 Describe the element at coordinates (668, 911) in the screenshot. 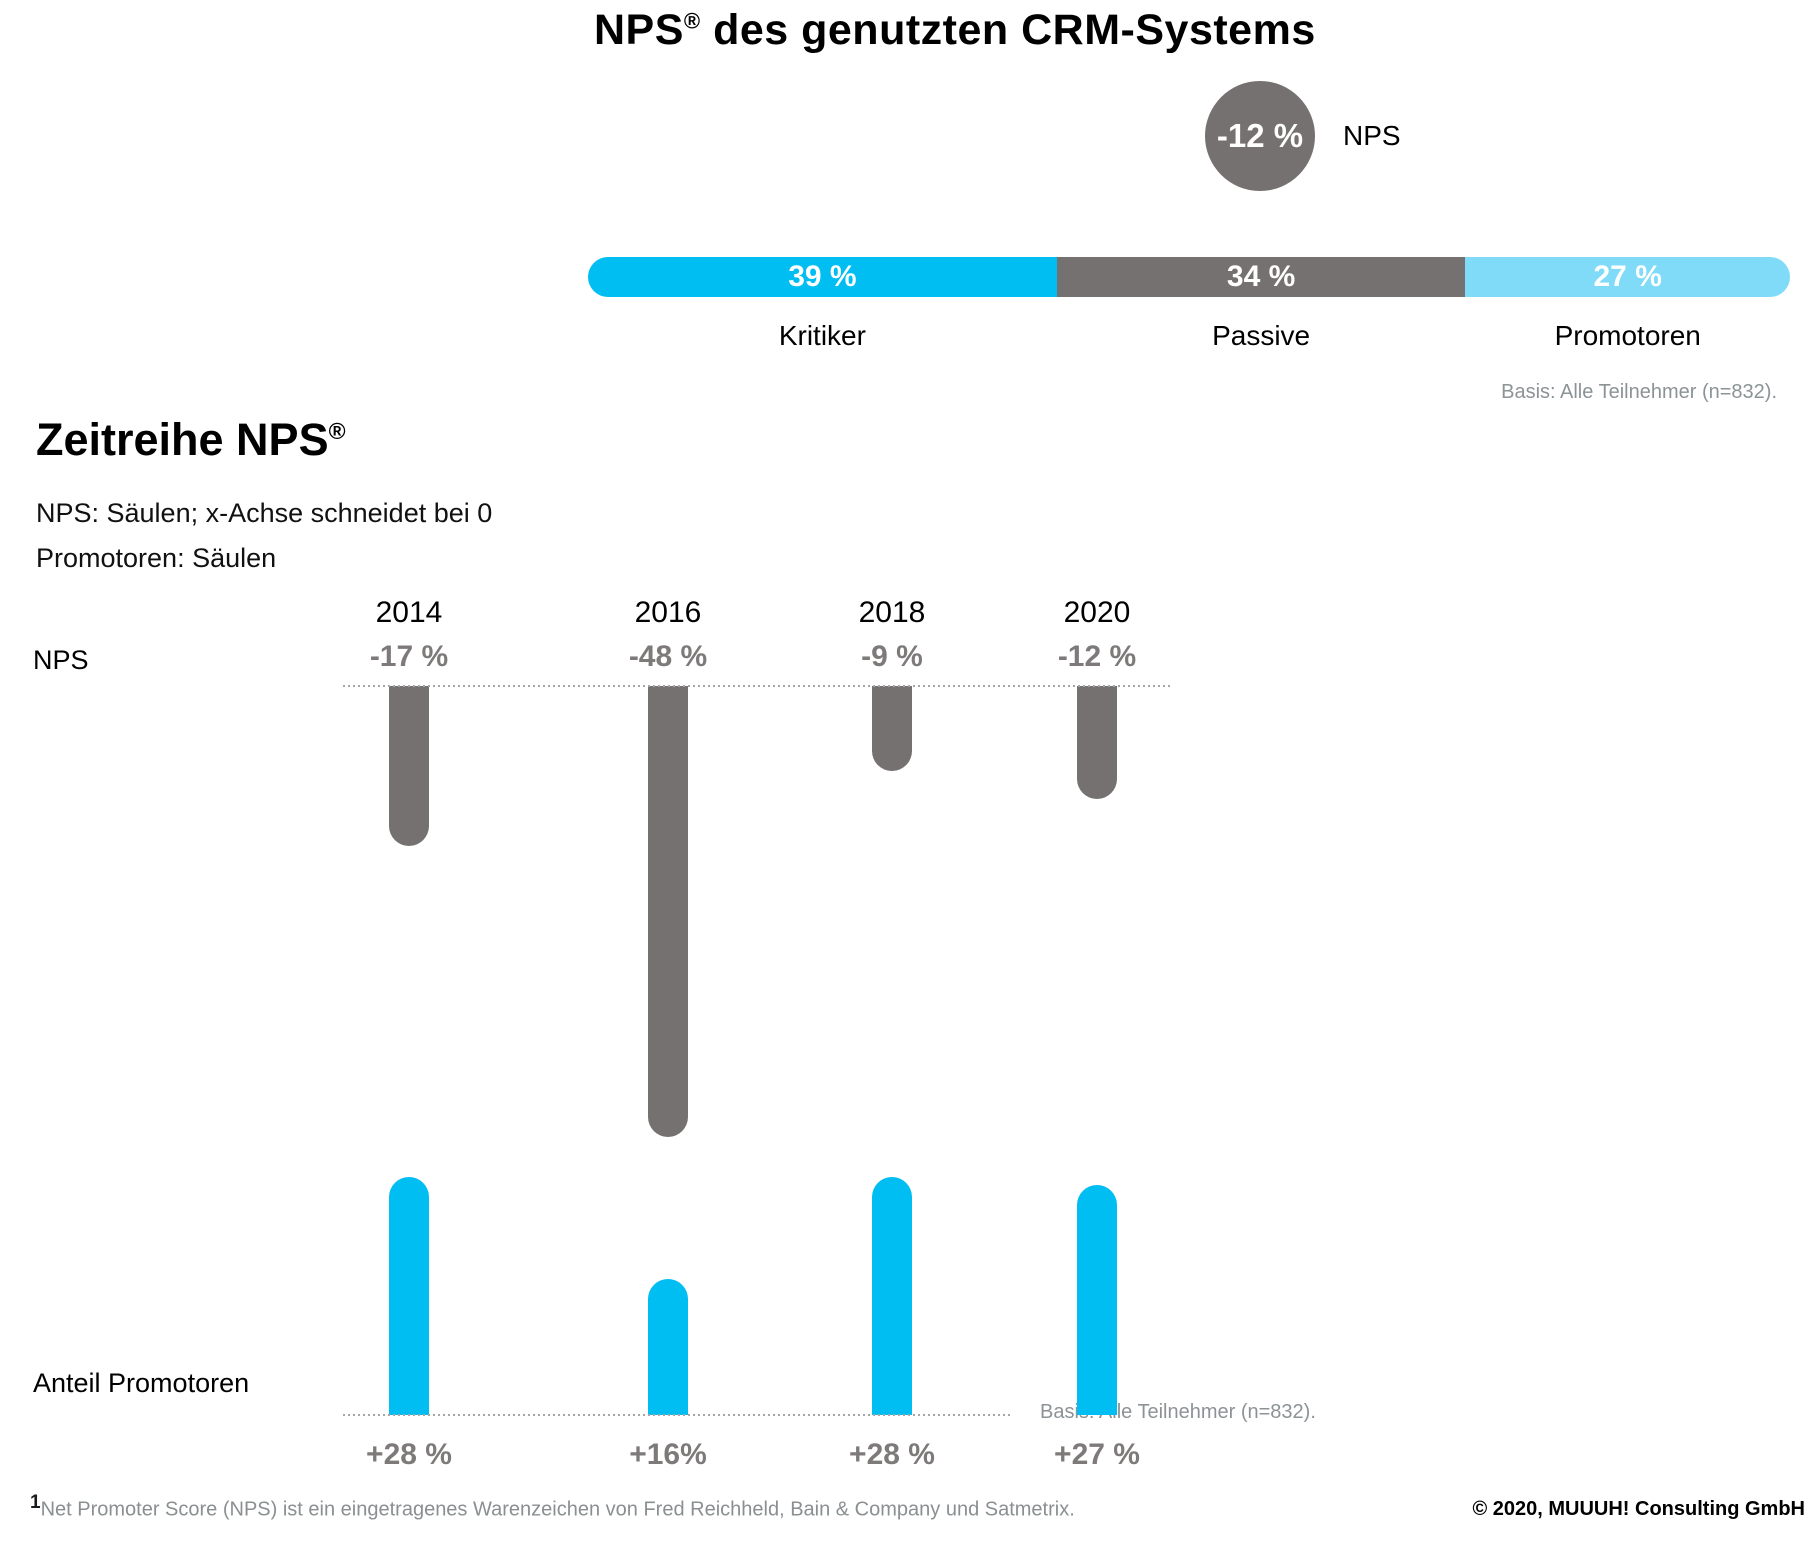

I see `nps-bar-2016` at that location.